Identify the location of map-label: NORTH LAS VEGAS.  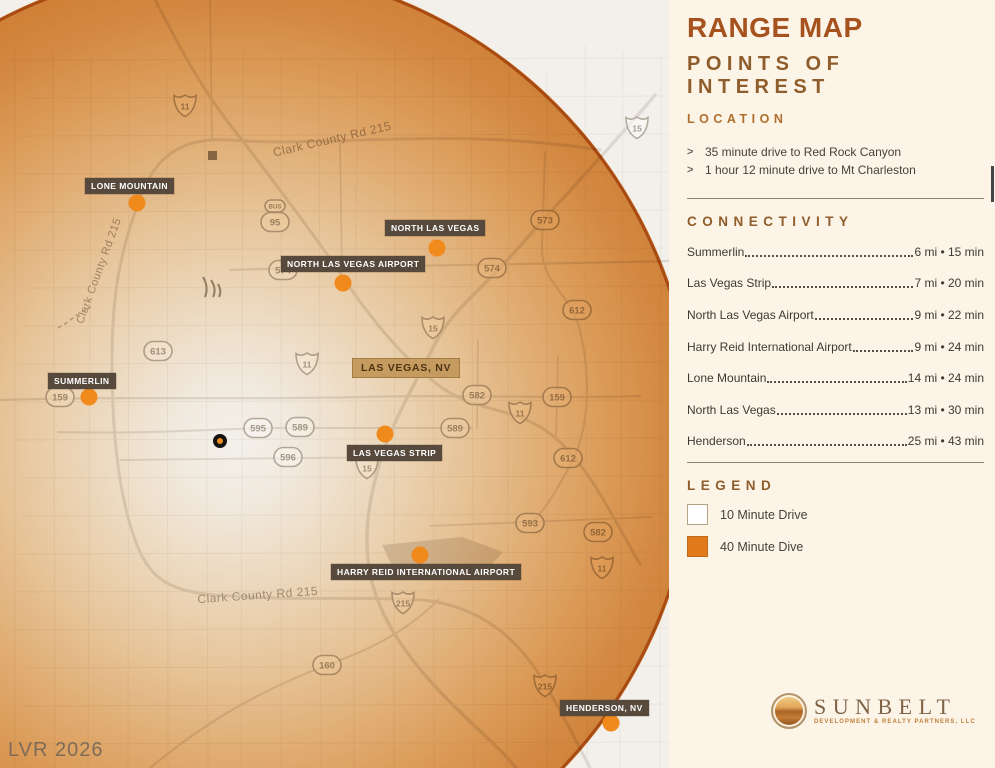
(435, 228).